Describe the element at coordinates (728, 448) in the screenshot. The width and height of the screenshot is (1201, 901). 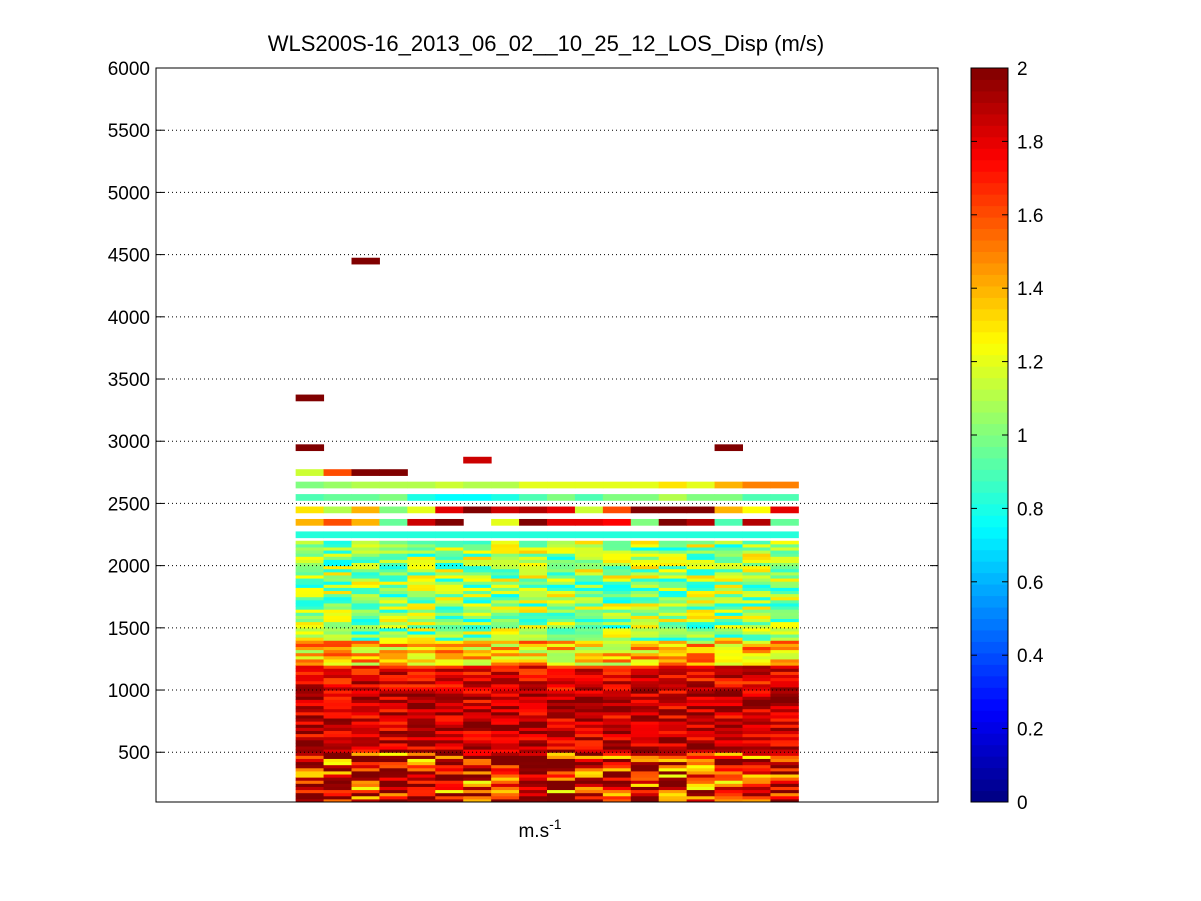
I see `heatmap-cell-isolated` at that location.